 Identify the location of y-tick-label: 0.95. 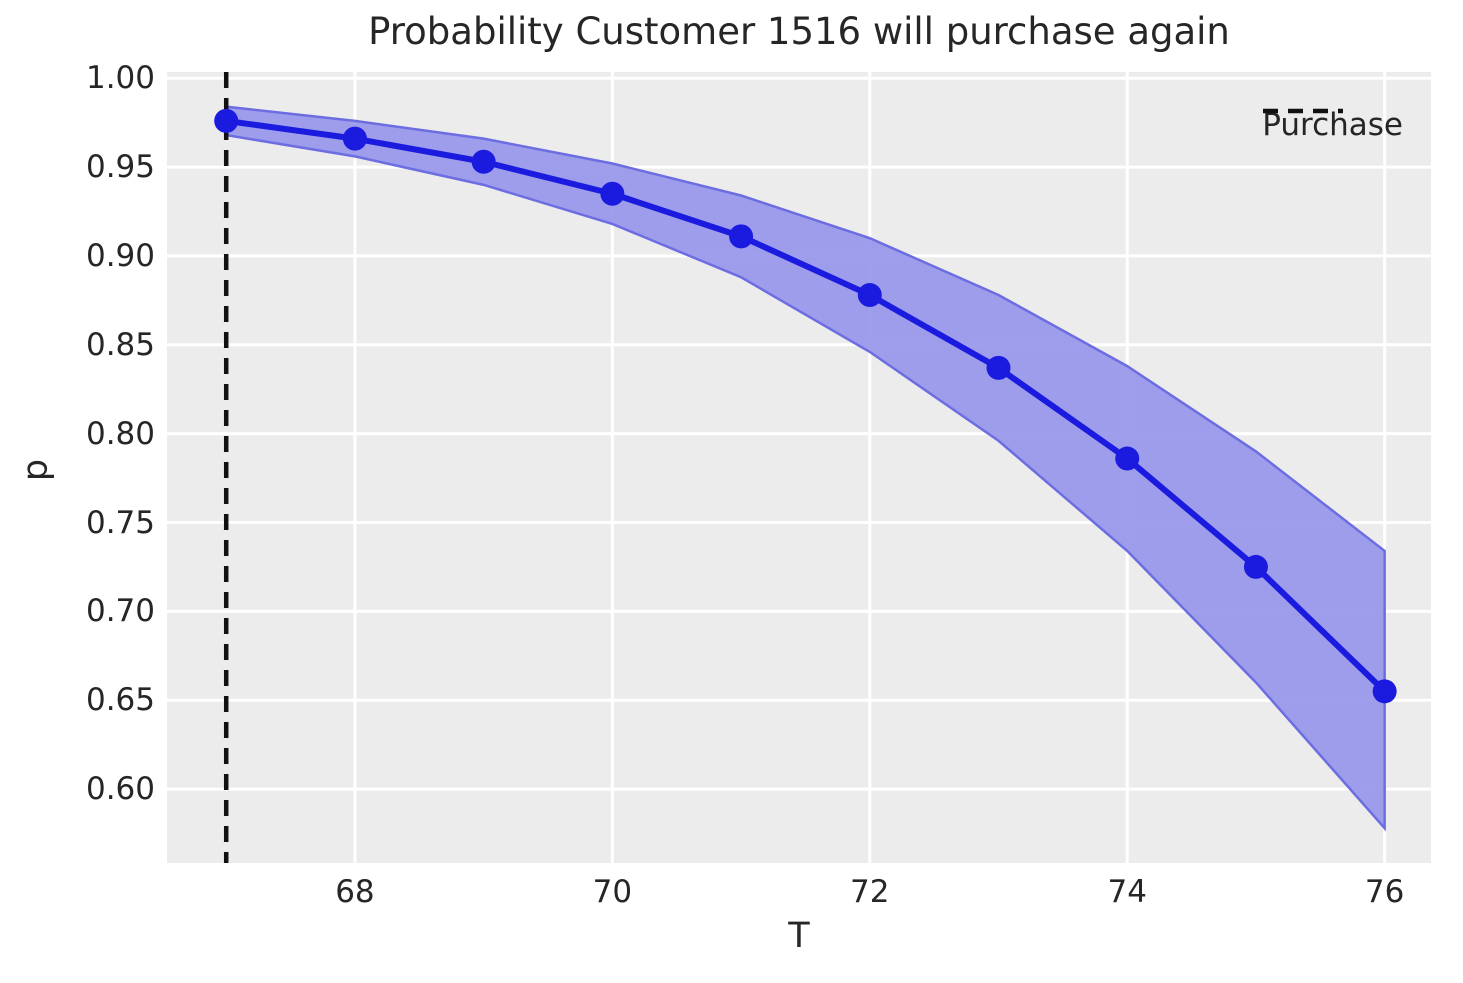
(120, 167).